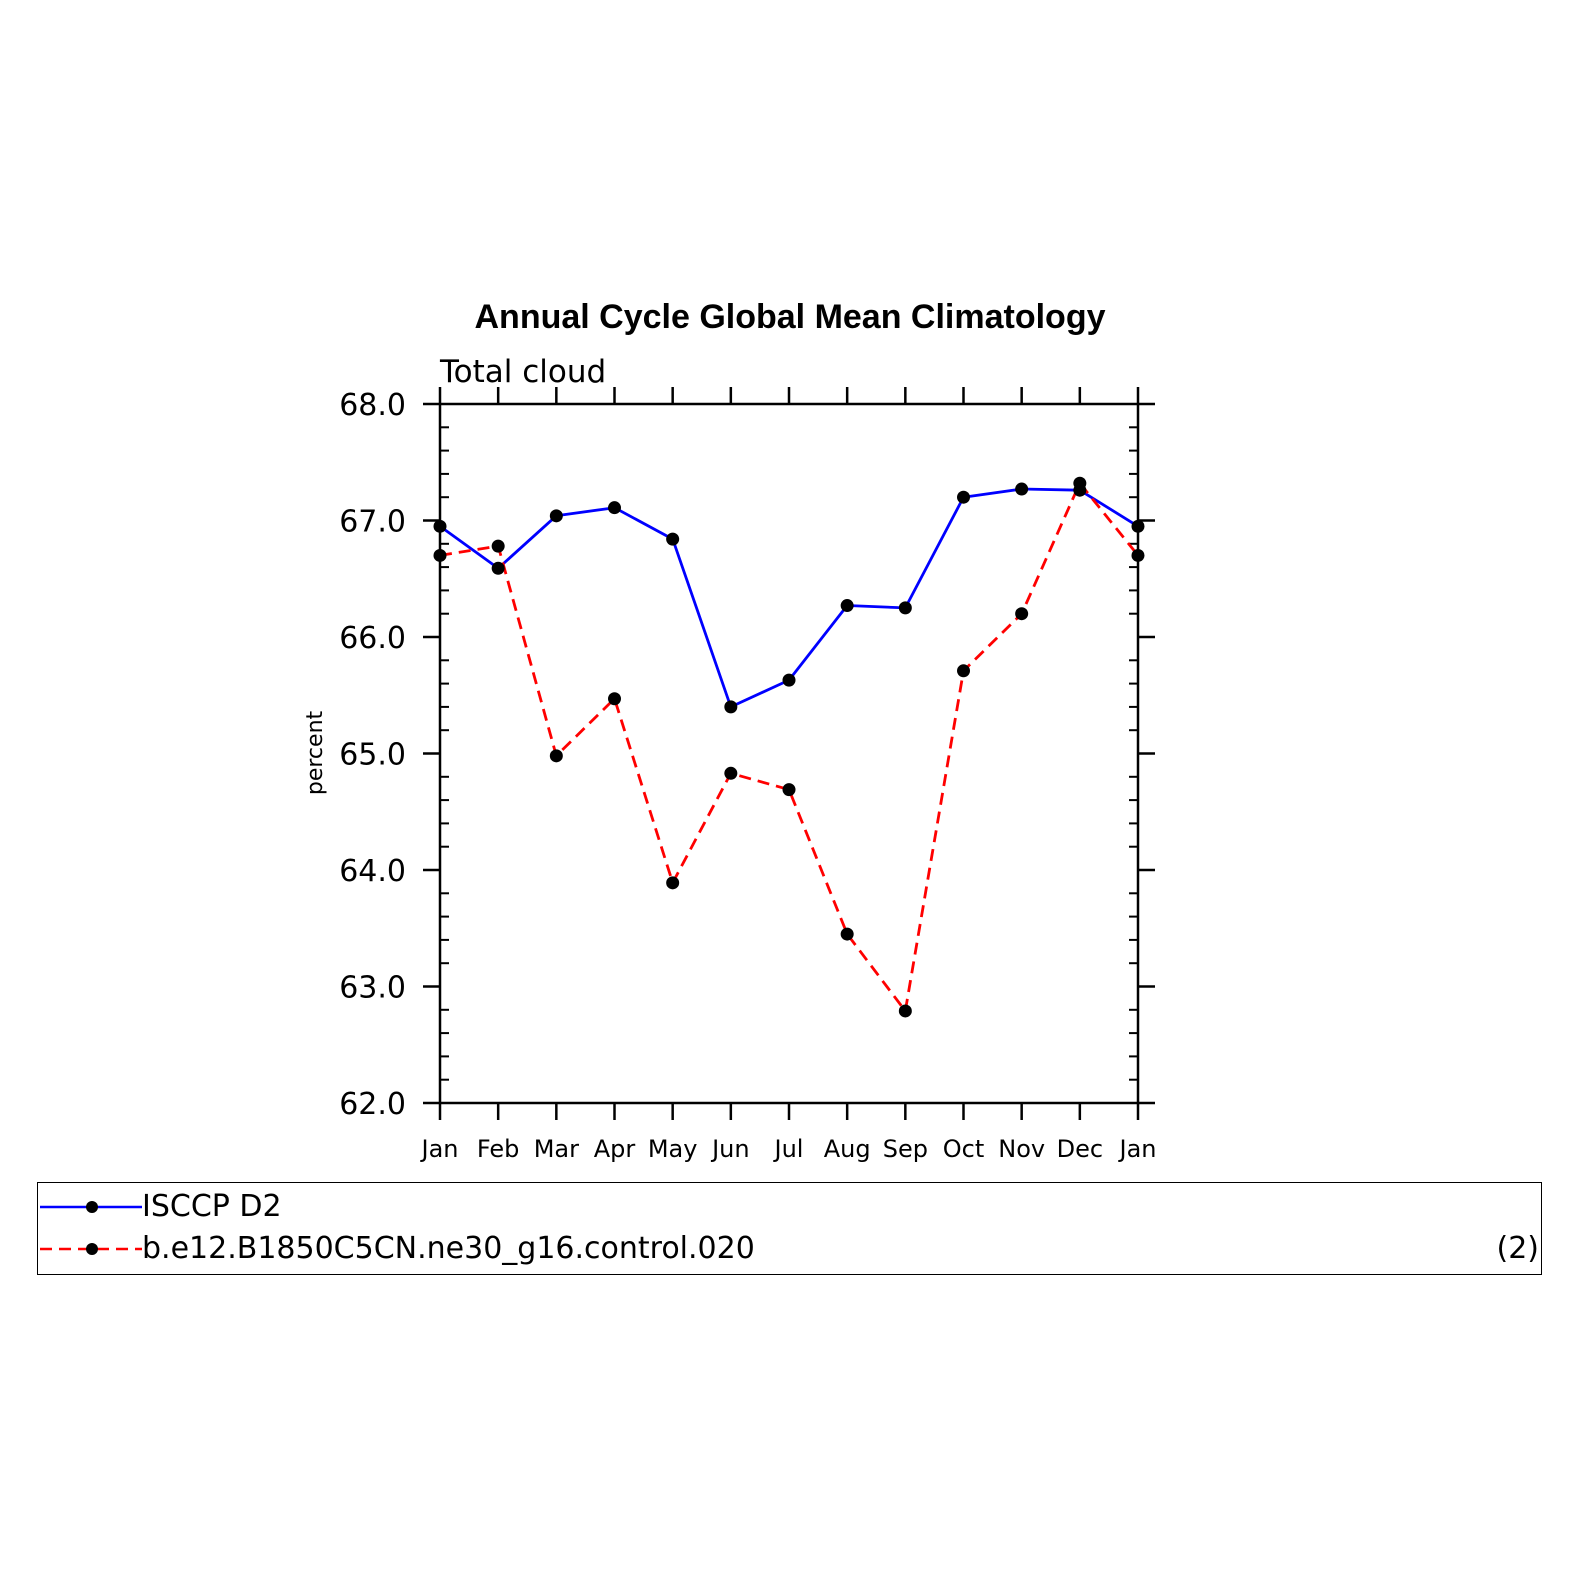  I want to click on x-tick-label: Aug, so click(847, 1149).